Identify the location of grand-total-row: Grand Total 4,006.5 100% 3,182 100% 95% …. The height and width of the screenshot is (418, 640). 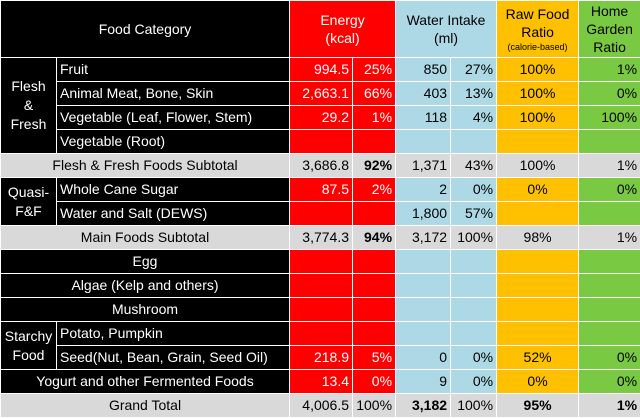
(320, 406).